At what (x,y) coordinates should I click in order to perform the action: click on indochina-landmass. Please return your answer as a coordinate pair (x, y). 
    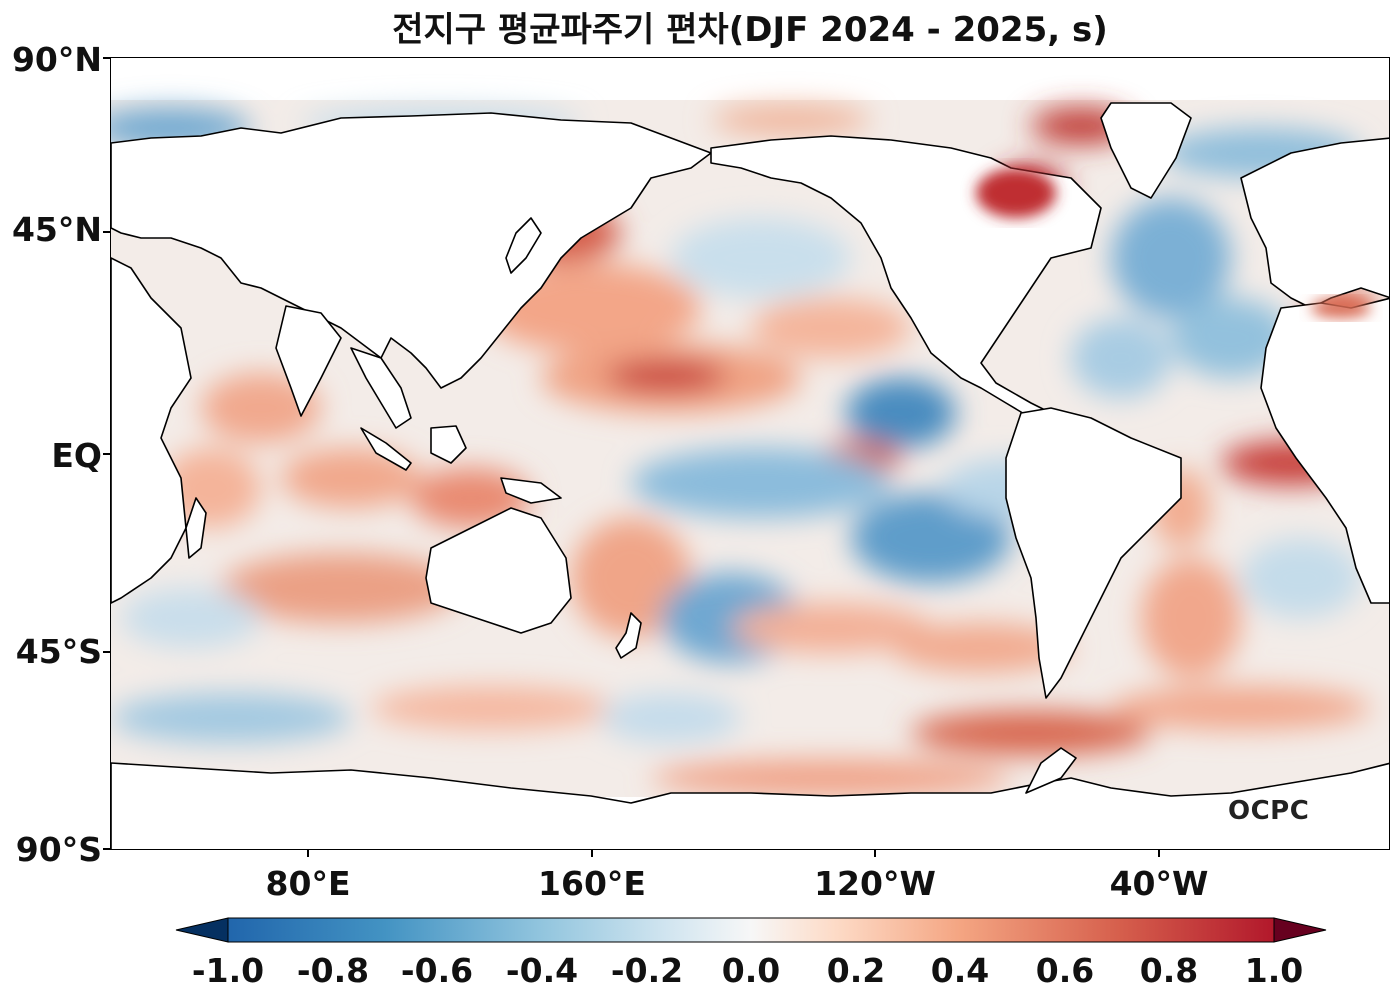
    Looking at the image, I should click on (381, 388).